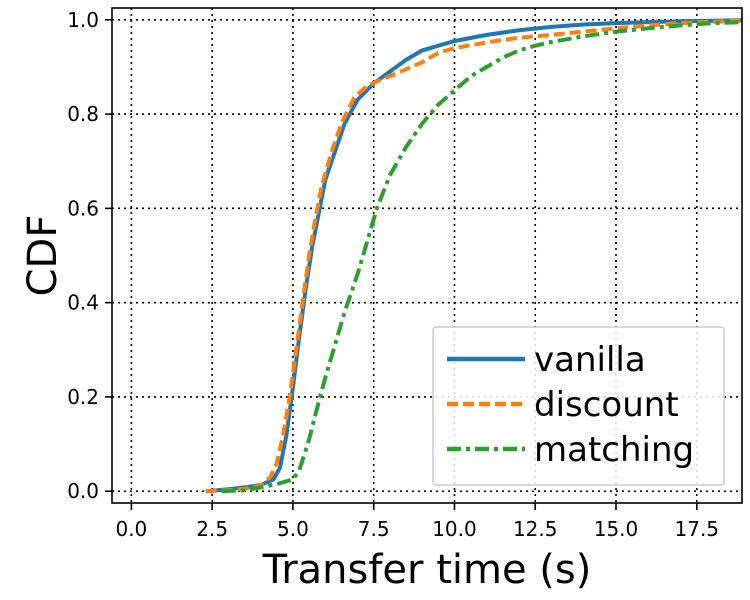  What do you see at coordinates (614, 450) in the screenshot?
I see `legend-label-matching: matching` at bounding box center [614, 450].